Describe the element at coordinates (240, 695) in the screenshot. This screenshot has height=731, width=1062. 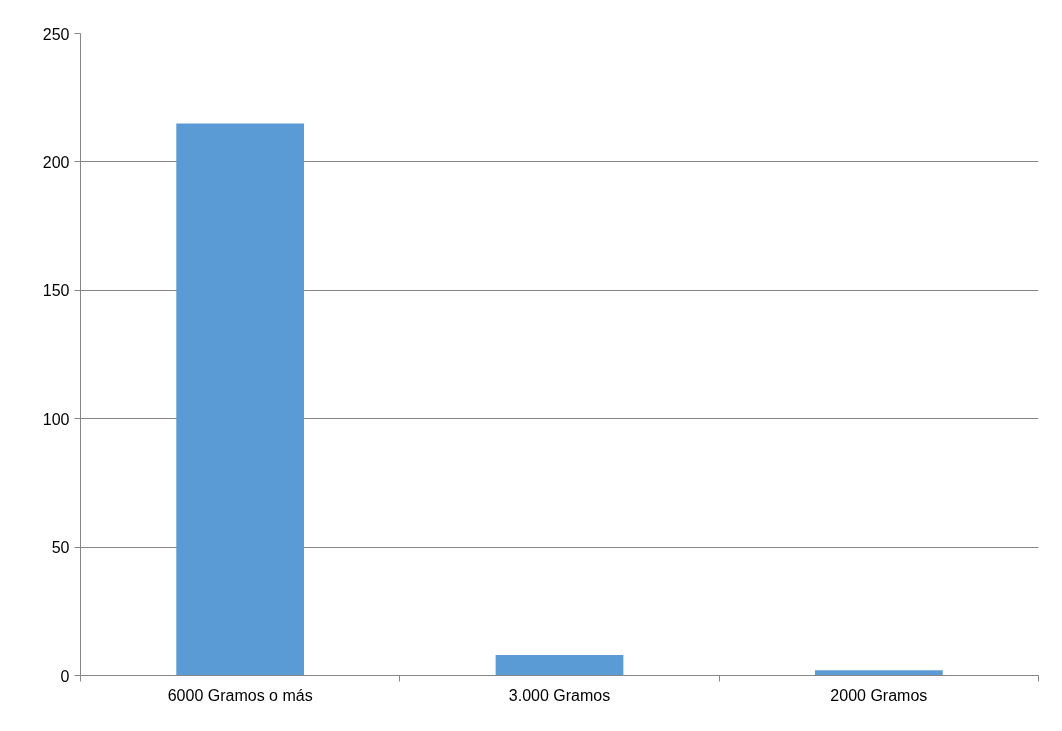
I see `x-tick-label: 6000 Gramos o más` at that location.